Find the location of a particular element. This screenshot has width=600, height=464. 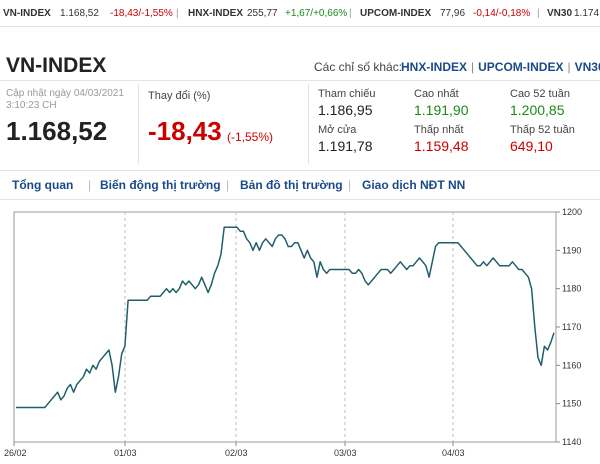

ticker-value: 1.168,52 is located at coordinates (79, 13).